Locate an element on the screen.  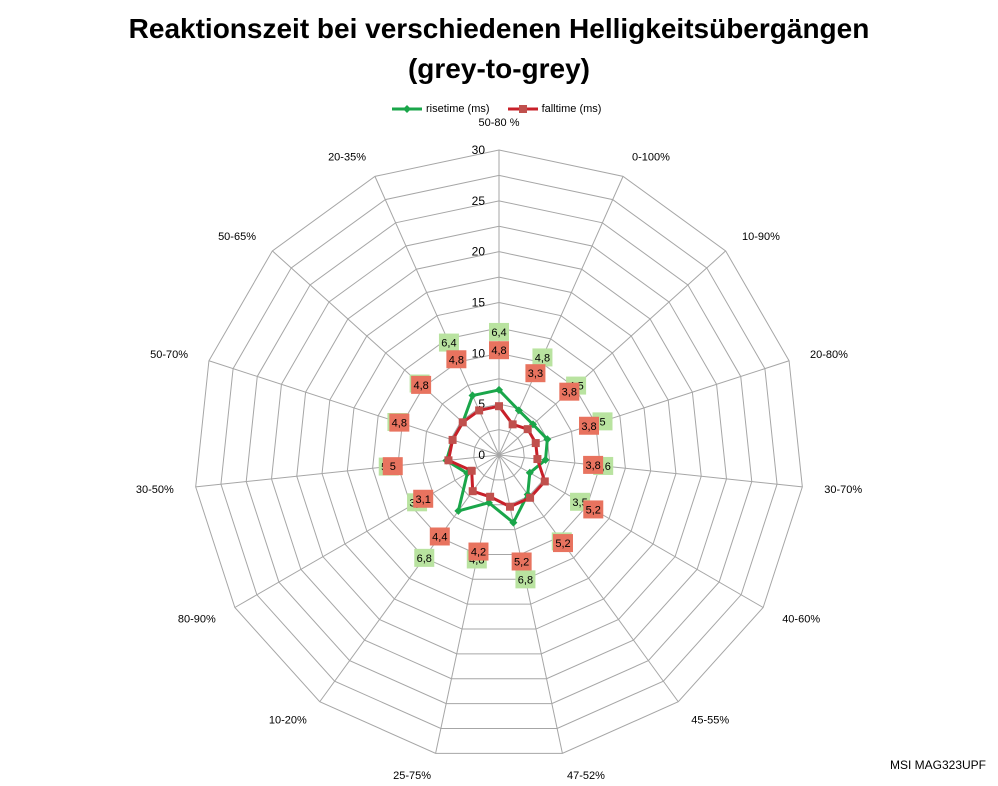
category-label: 50-65% is located at coordinates (237, 237).